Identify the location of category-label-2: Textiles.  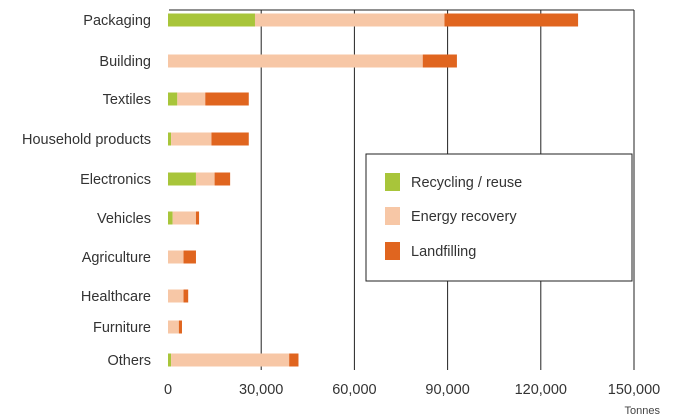
(127, 100).